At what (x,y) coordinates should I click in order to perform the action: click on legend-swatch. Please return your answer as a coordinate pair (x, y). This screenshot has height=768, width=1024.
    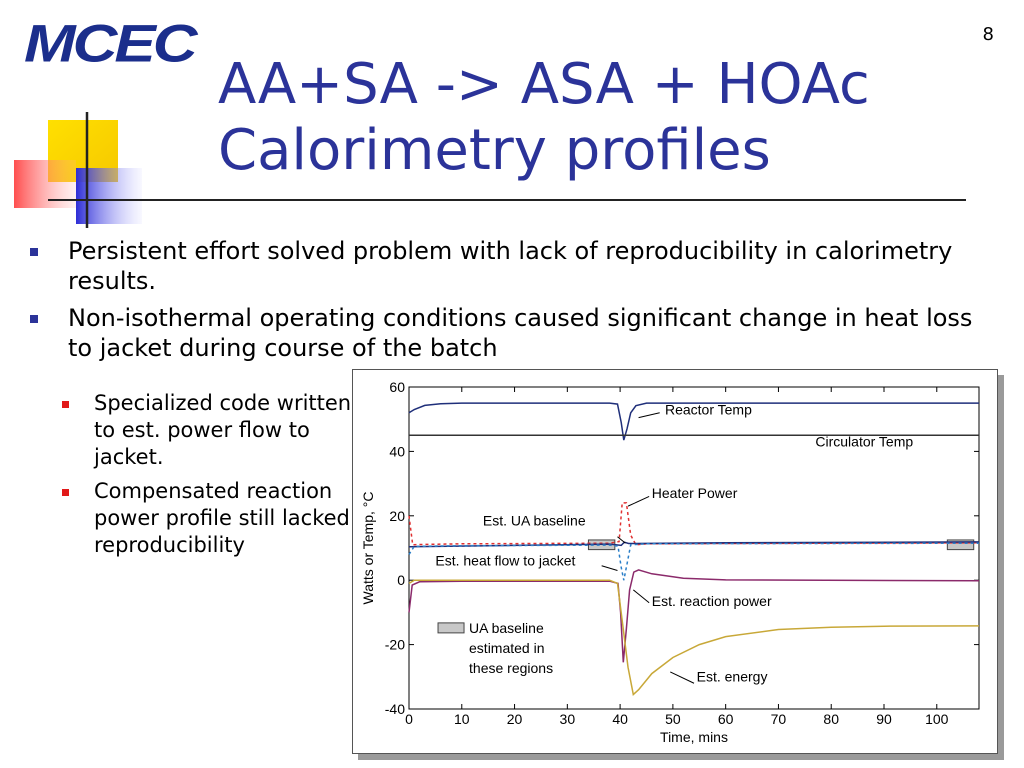
    Looking at the image, I should click on (451, 628).